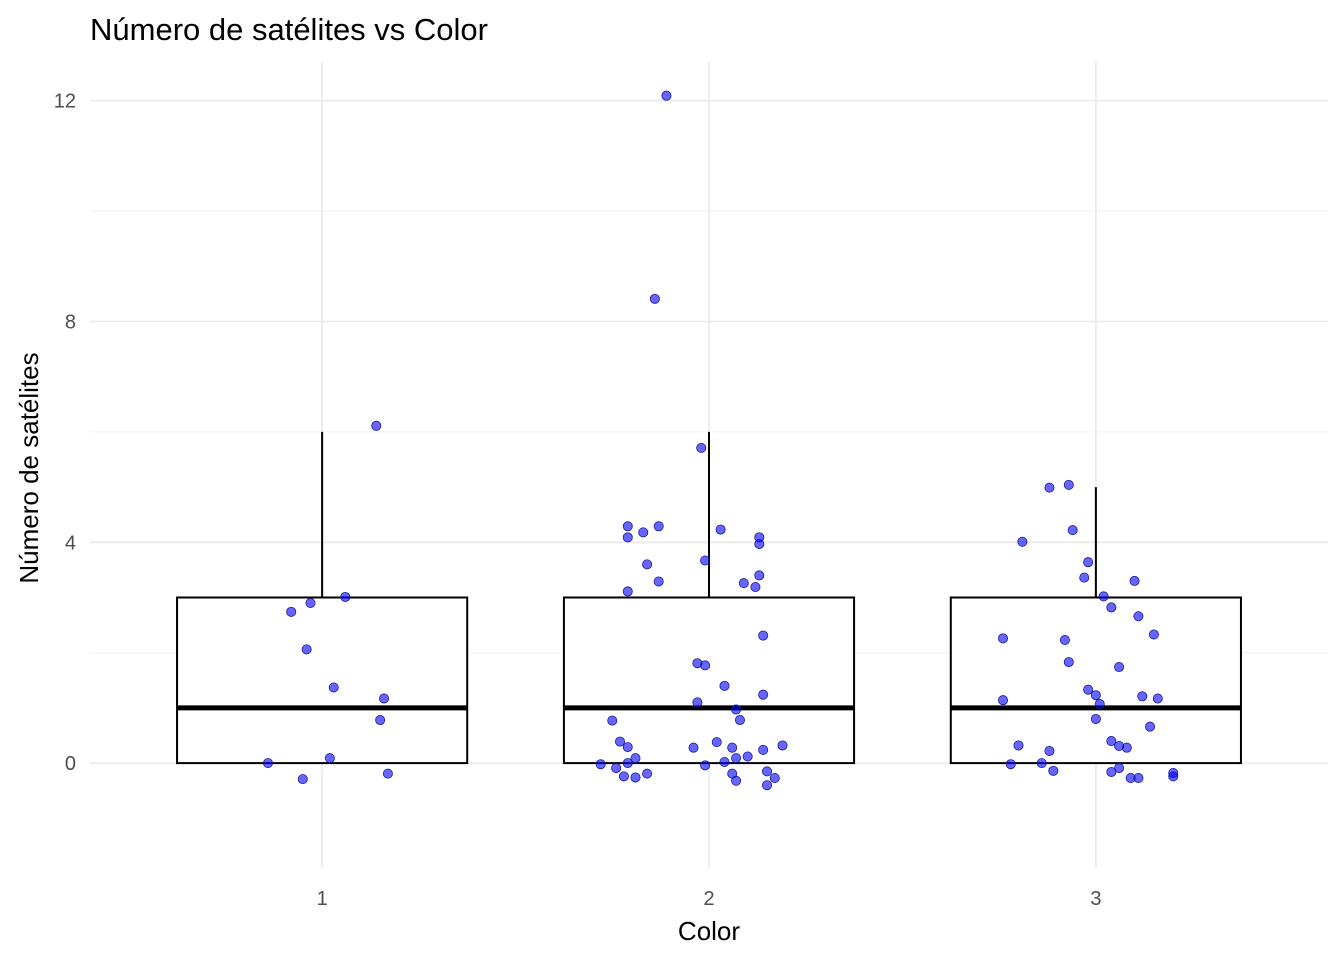 The width and height of the screenshot is (1344, 960). I want to click on y-tick-label: 4, so click(70, 543).